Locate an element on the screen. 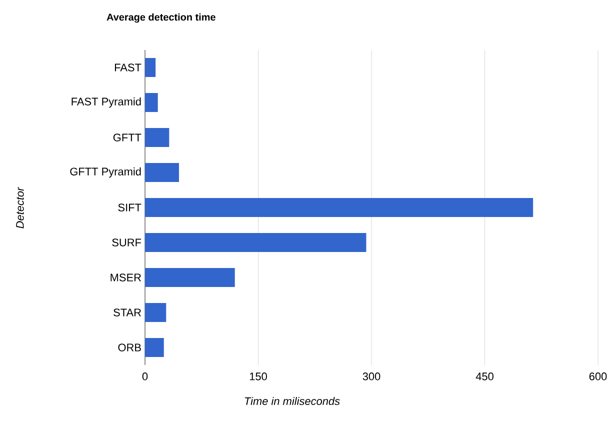 The height and width of the screenshot is (436, 612). y-tick-label: SURF is located at coordinates (127, 242).